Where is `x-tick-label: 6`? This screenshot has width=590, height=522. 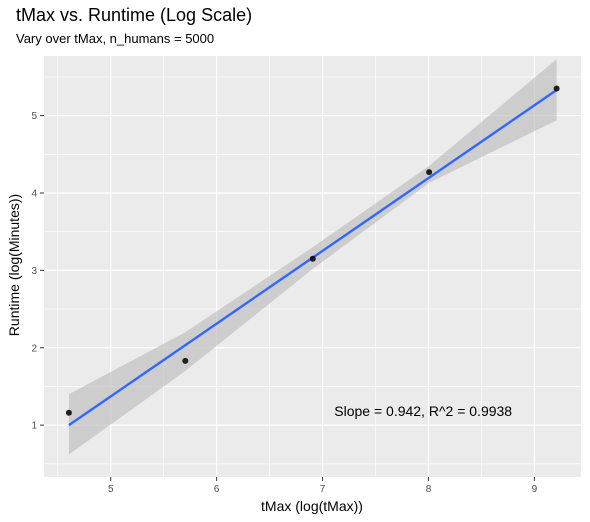 x-tick-label: 6 is located at coordinates (217, 489).